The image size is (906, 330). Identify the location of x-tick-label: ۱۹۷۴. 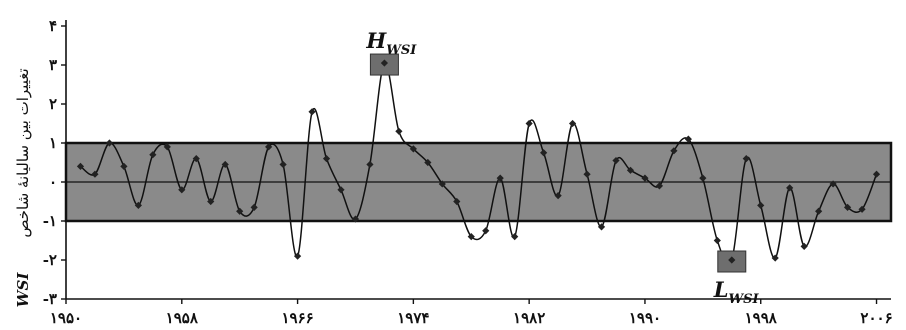
(413, 318).